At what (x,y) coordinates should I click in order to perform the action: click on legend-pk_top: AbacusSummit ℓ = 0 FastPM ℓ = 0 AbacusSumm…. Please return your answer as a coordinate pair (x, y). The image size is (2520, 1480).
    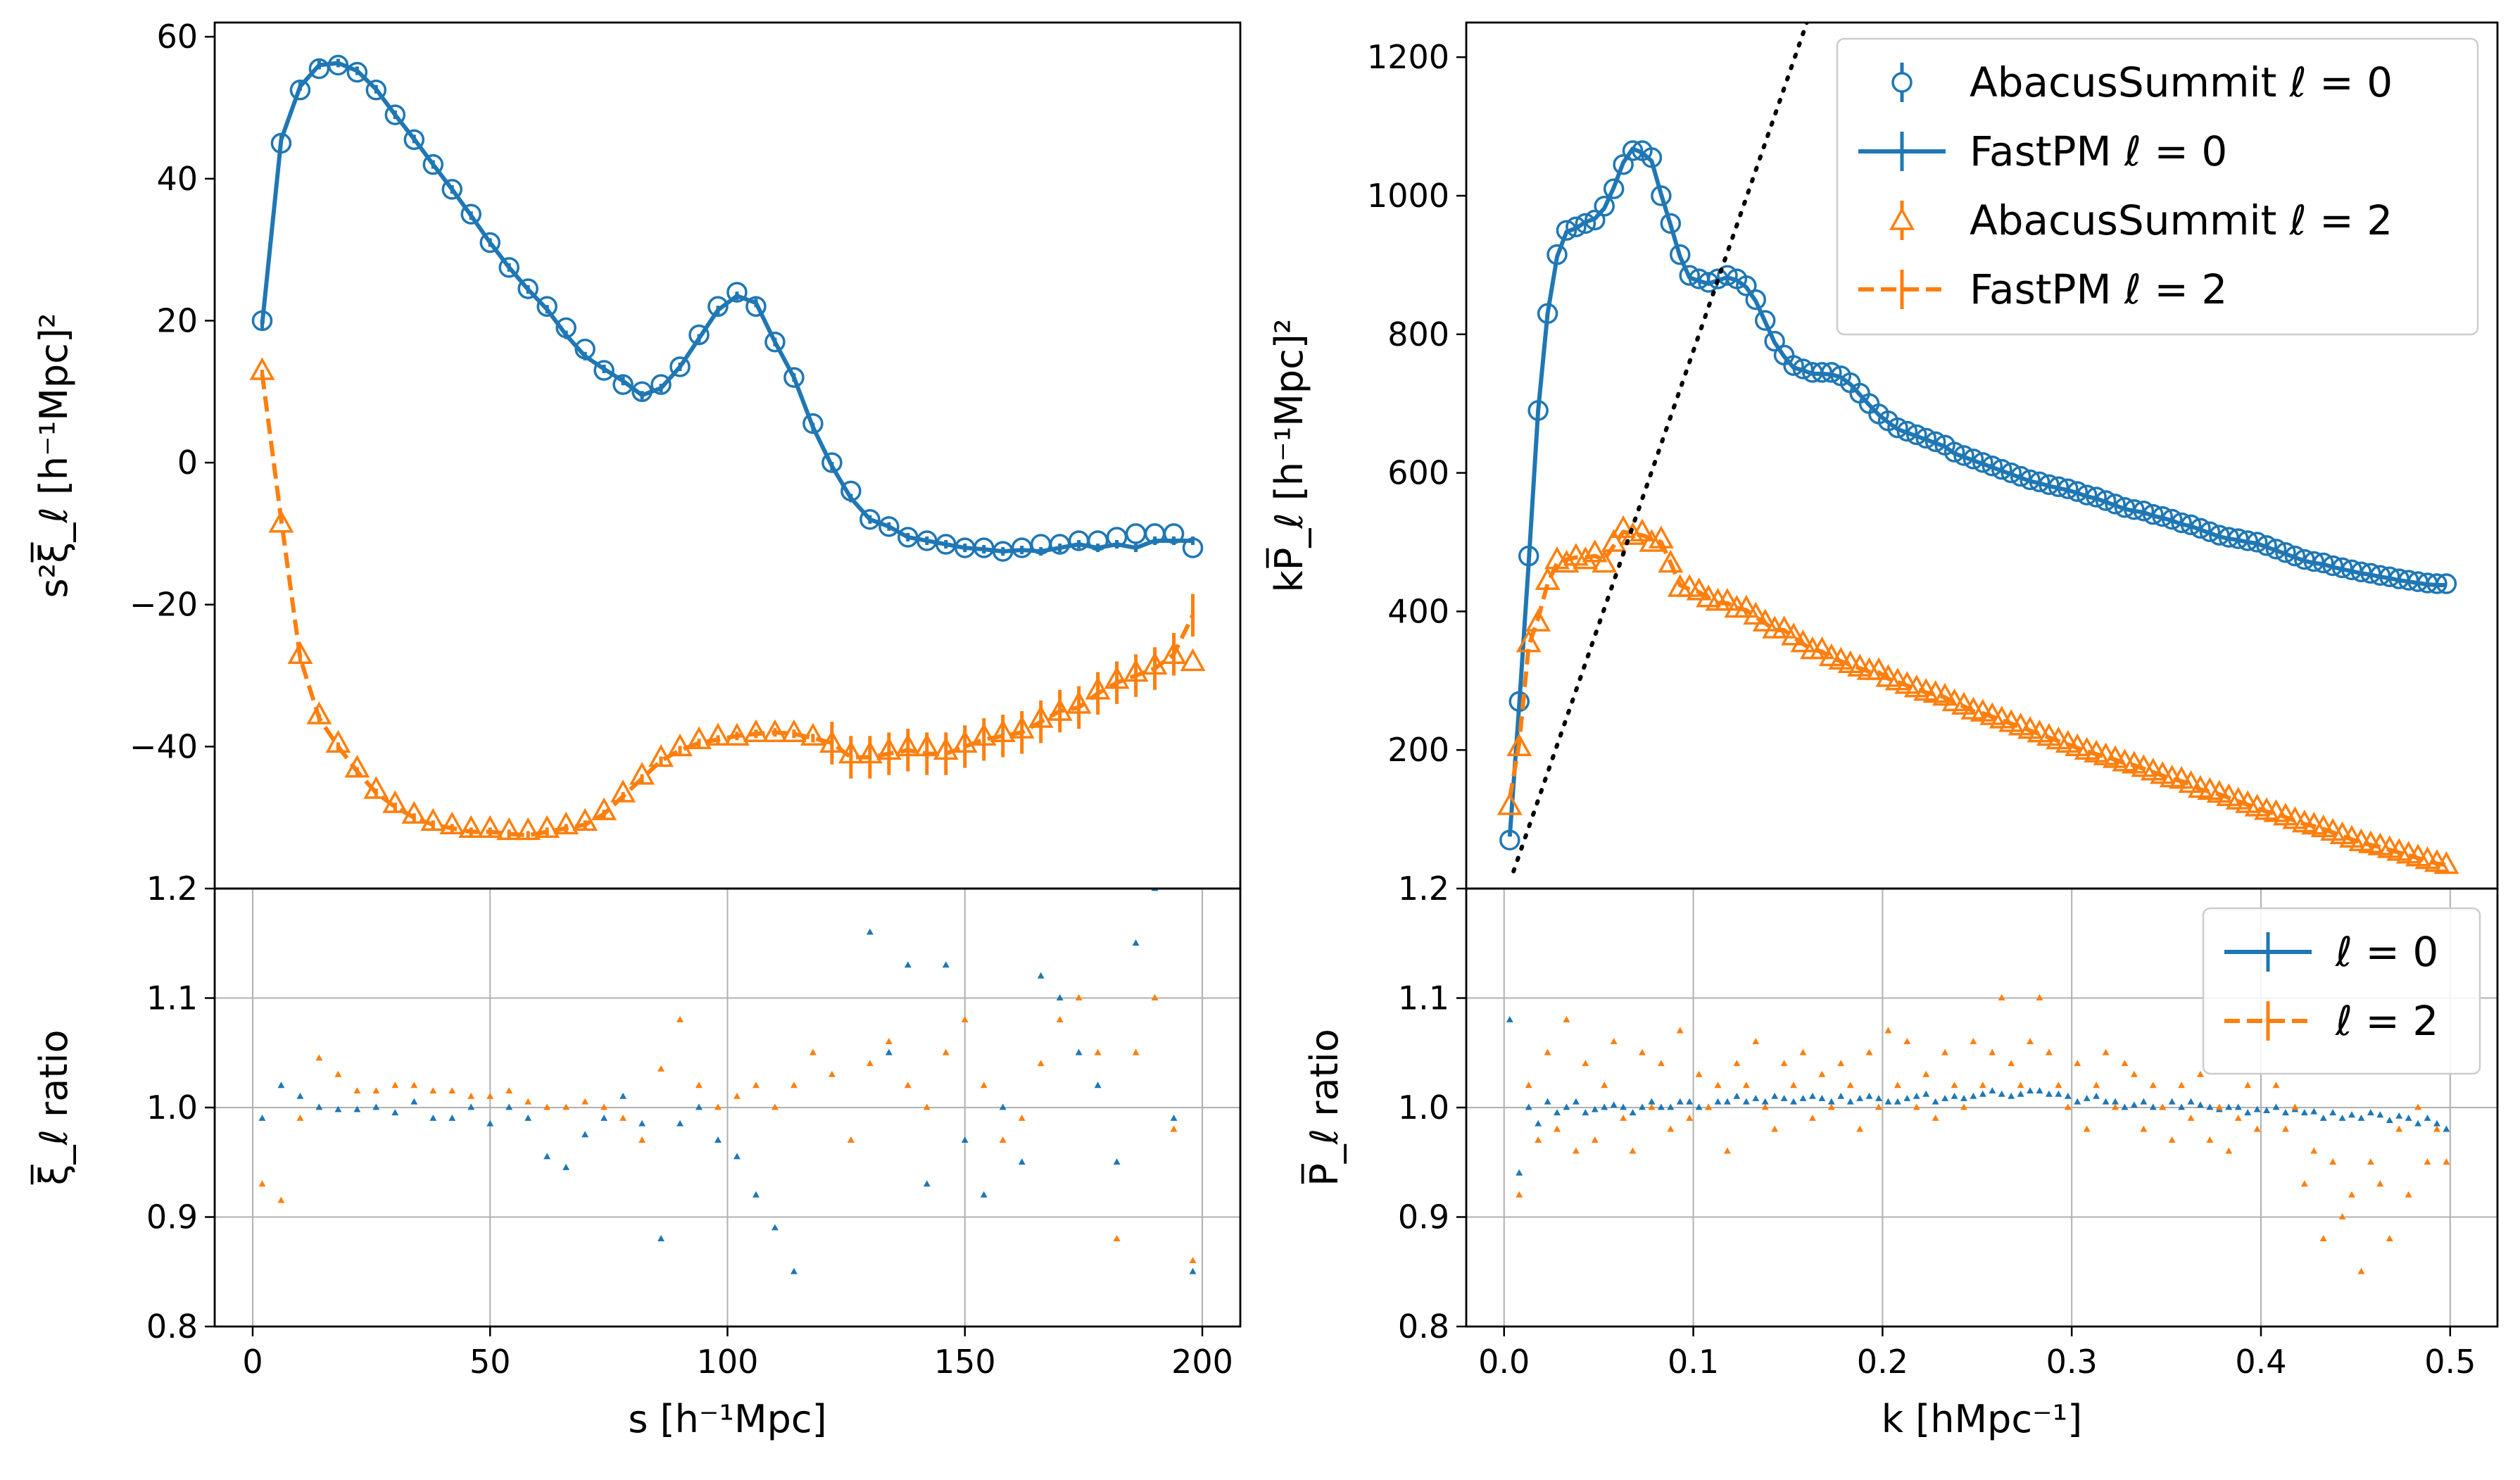
    Looking at the image, I should click on (2157, 187).